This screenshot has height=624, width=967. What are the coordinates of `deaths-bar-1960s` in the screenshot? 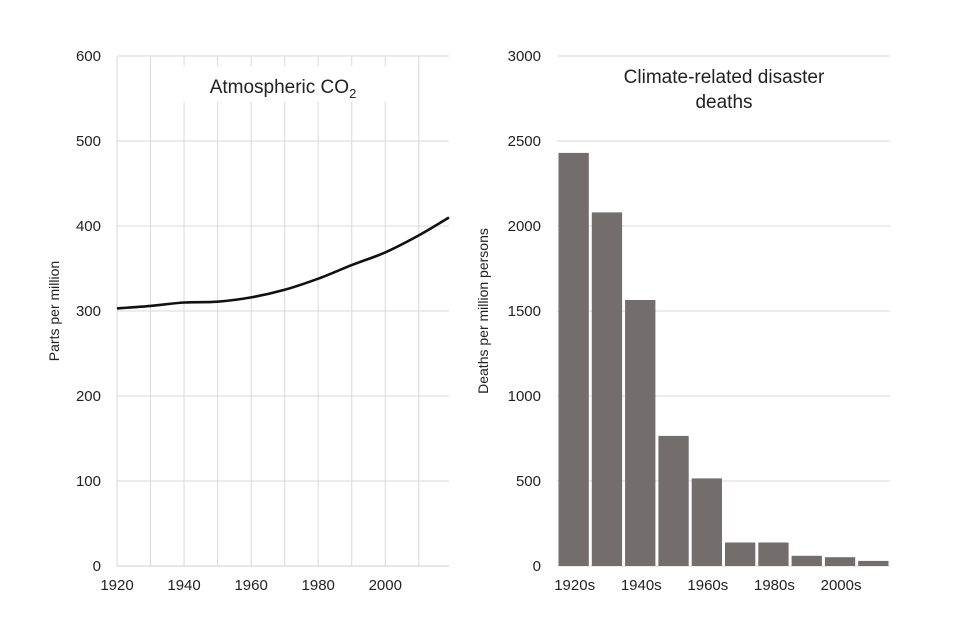 It's located at (706, 522).